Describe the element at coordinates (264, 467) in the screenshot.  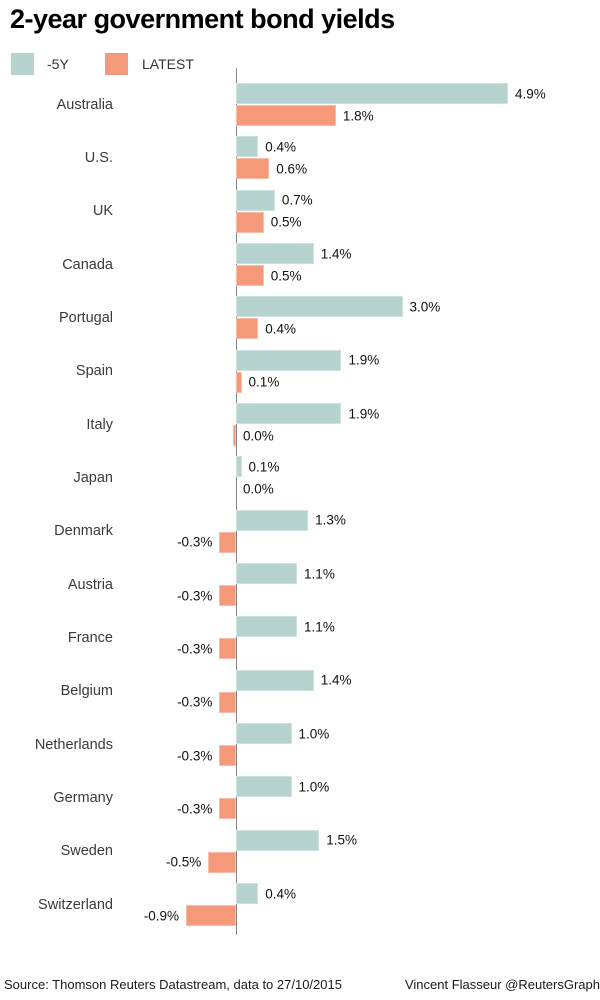
I see `bar-value-label-y5: 0.1%` at that location.